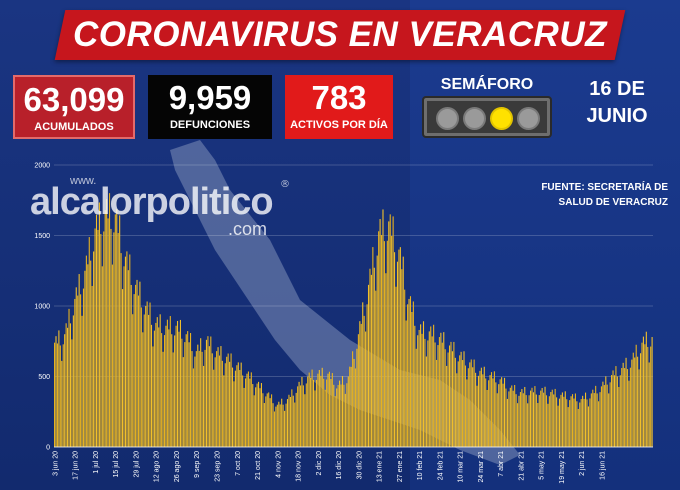 Image resolution: width=680 pixels, height=490 pixels. Describe the element at coordinates (136, 464) in the screenshot. I see `x-tick-label: 29 jul 20` at that location.